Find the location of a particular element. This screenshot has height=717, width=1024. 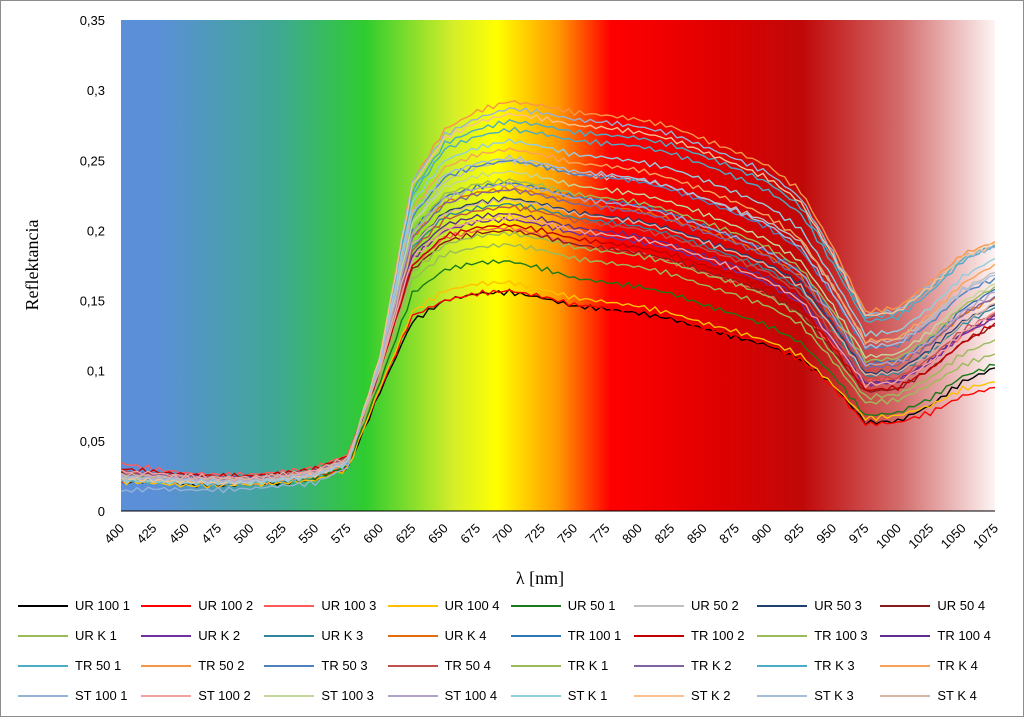

legend-item: UR K 2 is located at coordinates (190, 636).